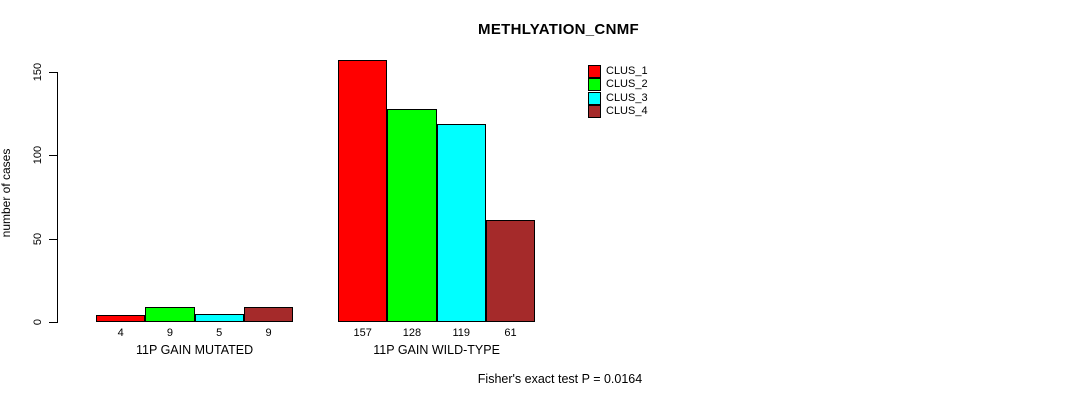 This screenshot has height=400, width=1090. What do you see at coordinates (627, 97) in the screenshot?
I see `legend-label: CLUS_3` at bounding box center [627, 97].